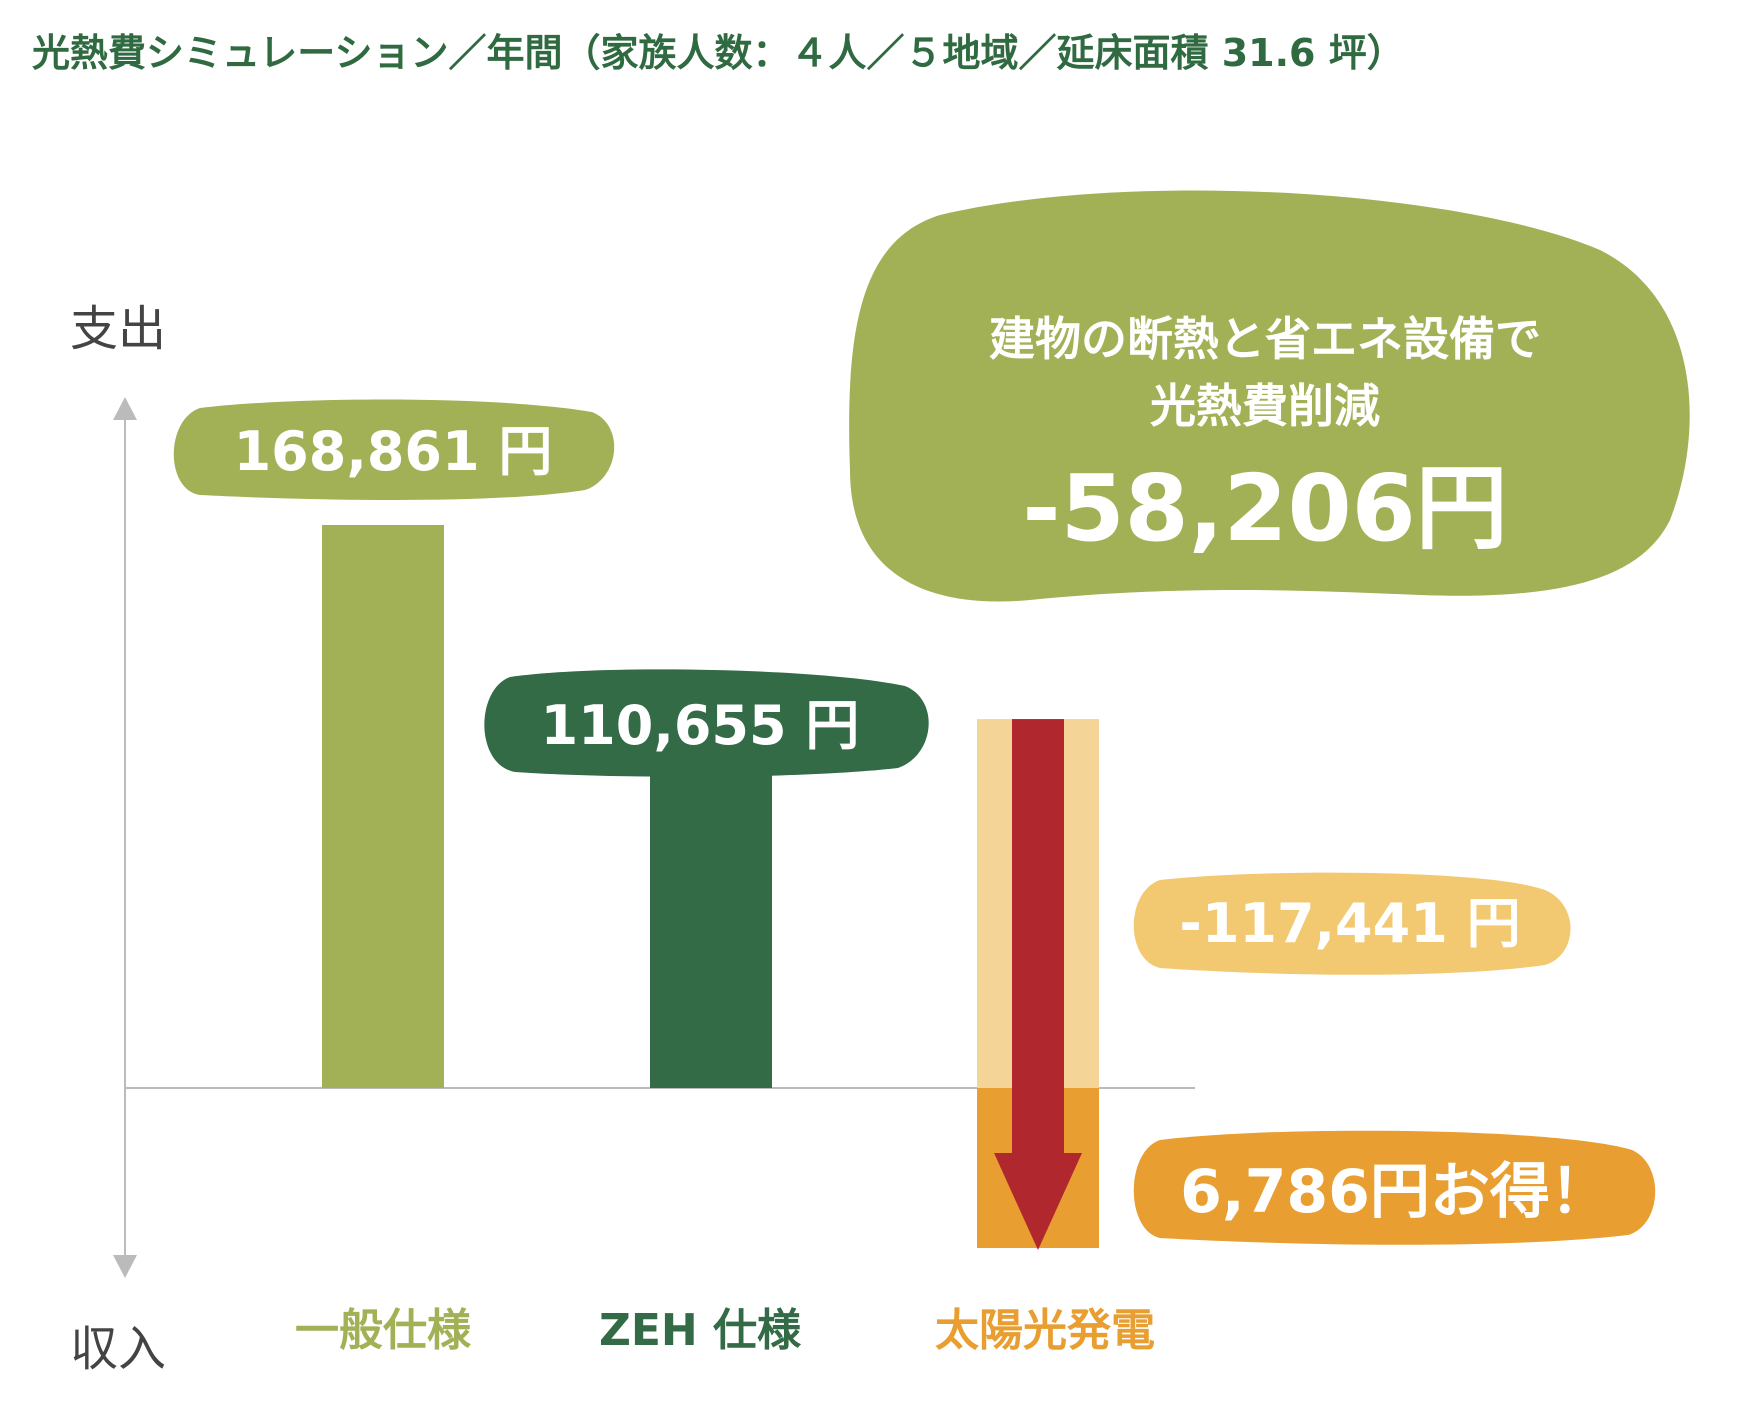  I want to click on value-label-general: 168,861 円, so click(393, 451).